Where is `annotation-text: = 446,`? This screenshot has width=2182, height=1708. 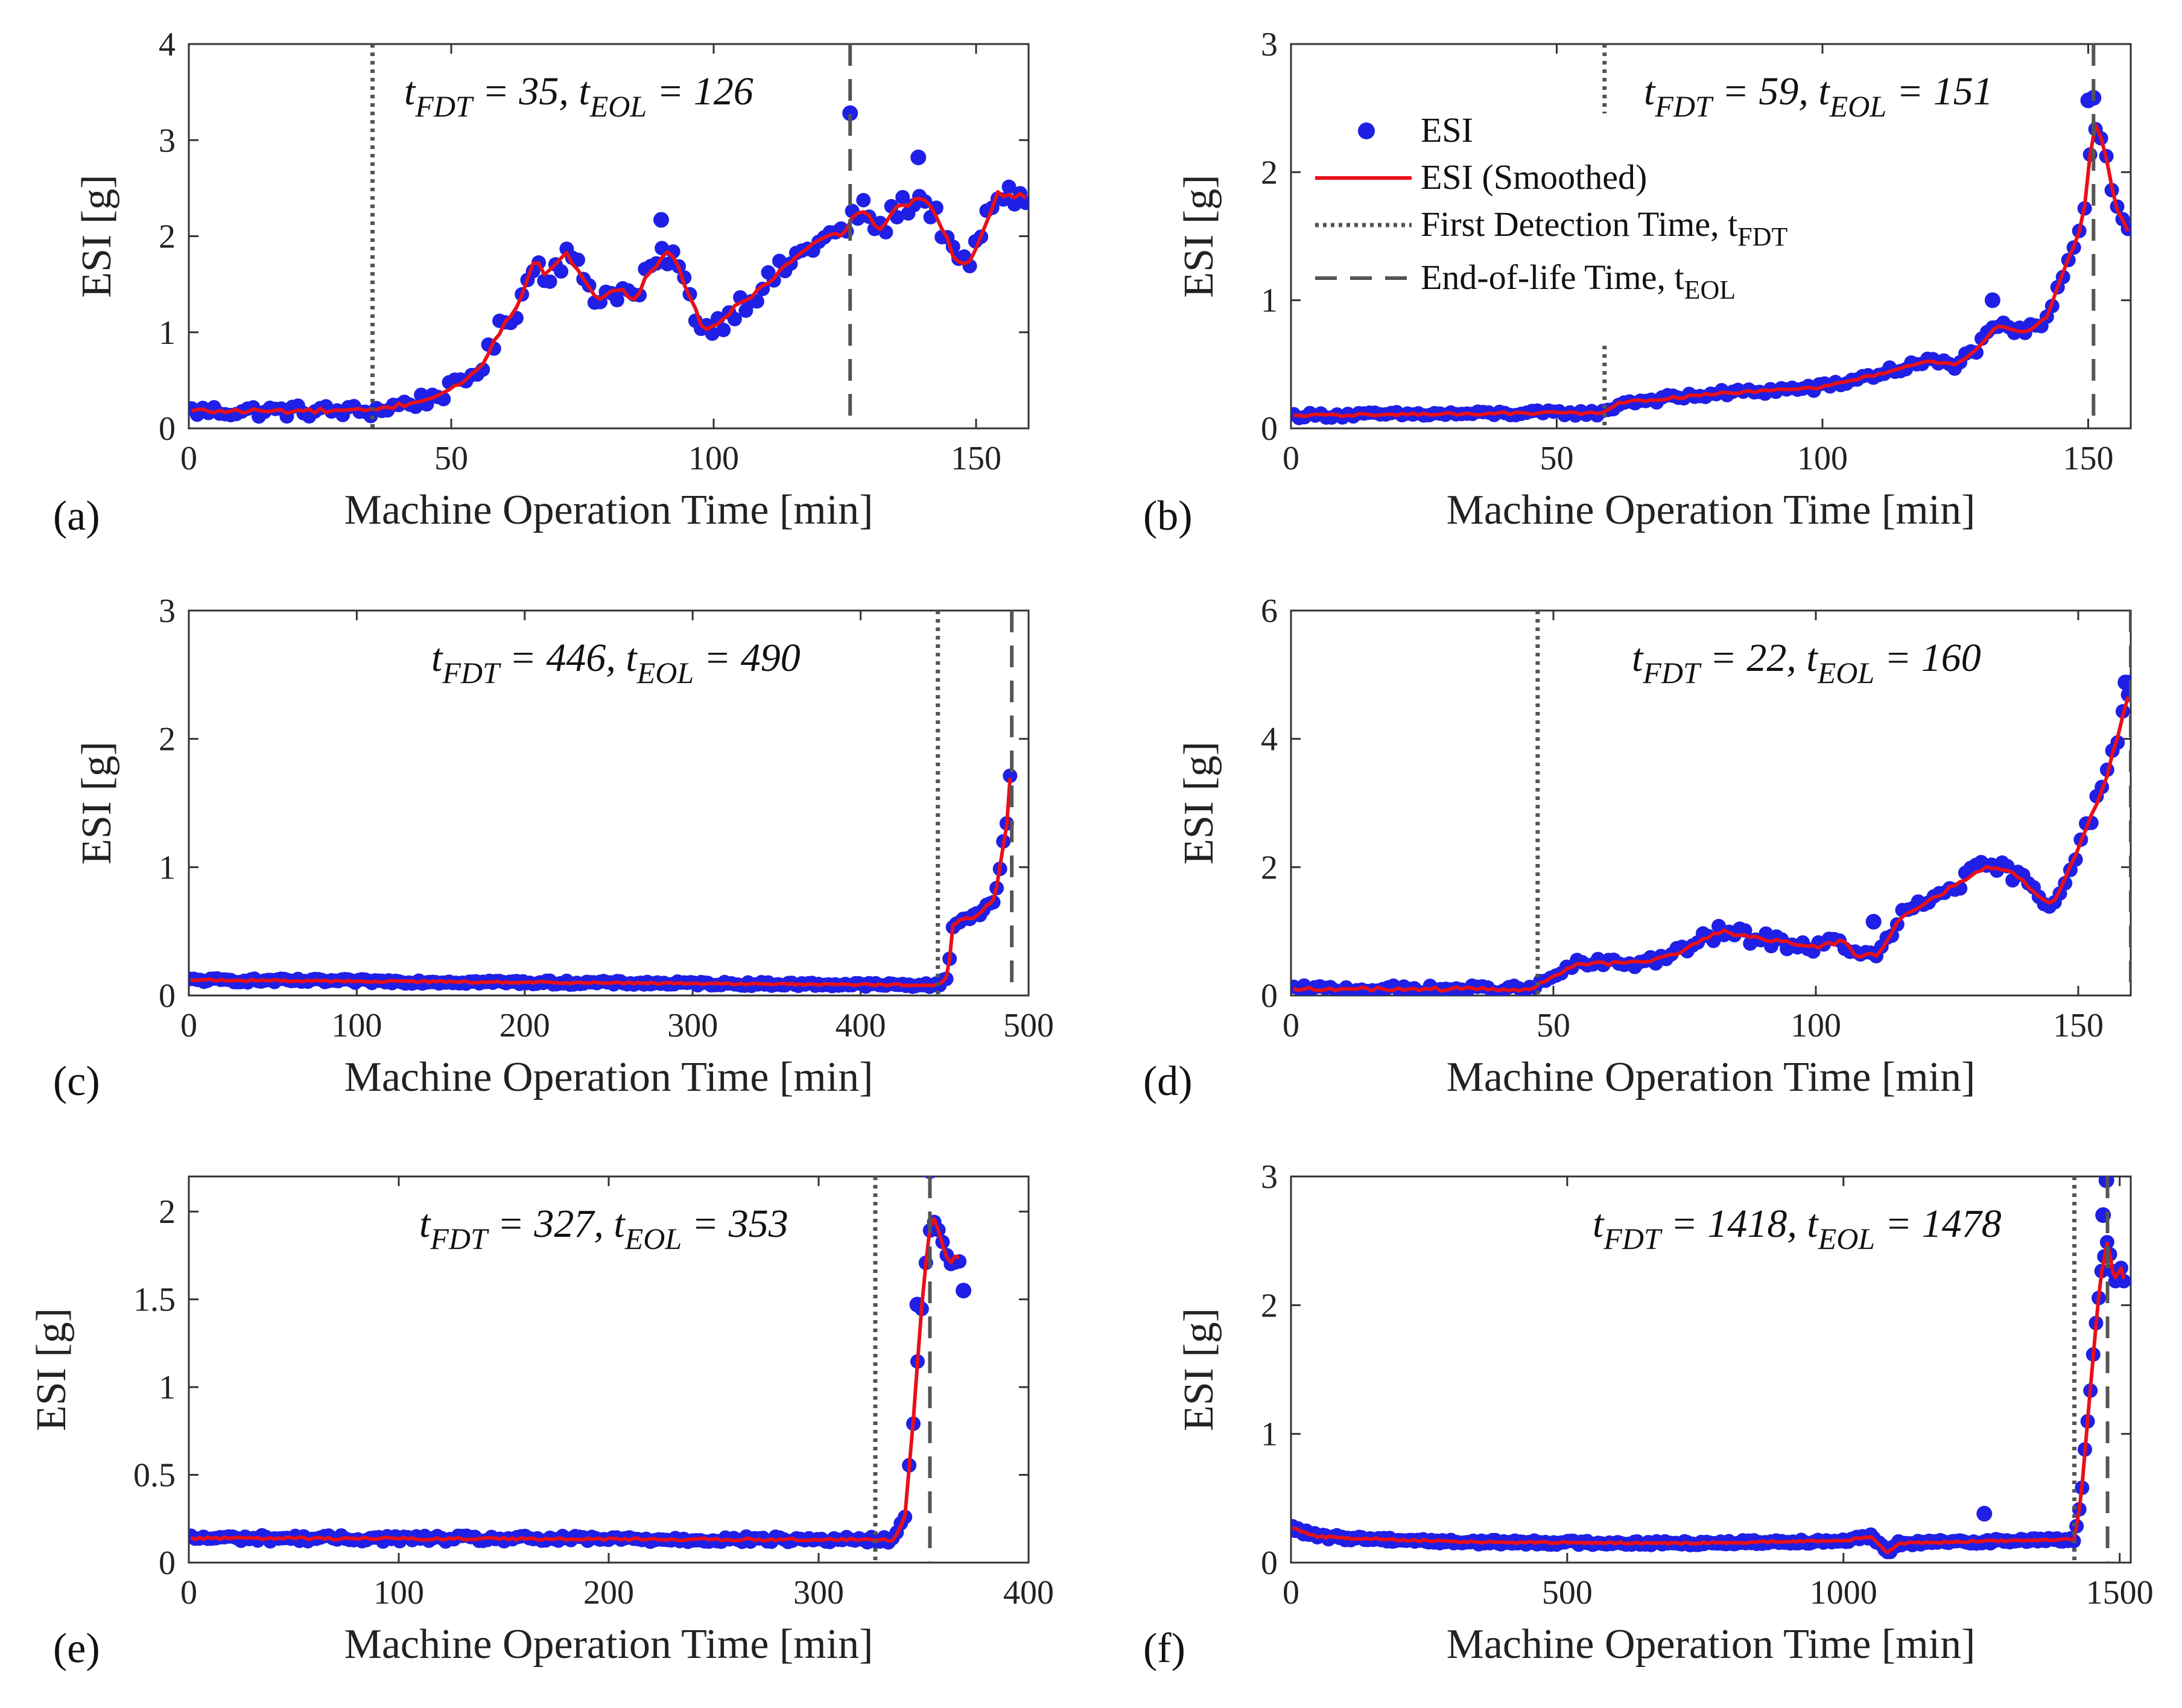
annotation-text: = 446, is located at coordinates (558, 658).